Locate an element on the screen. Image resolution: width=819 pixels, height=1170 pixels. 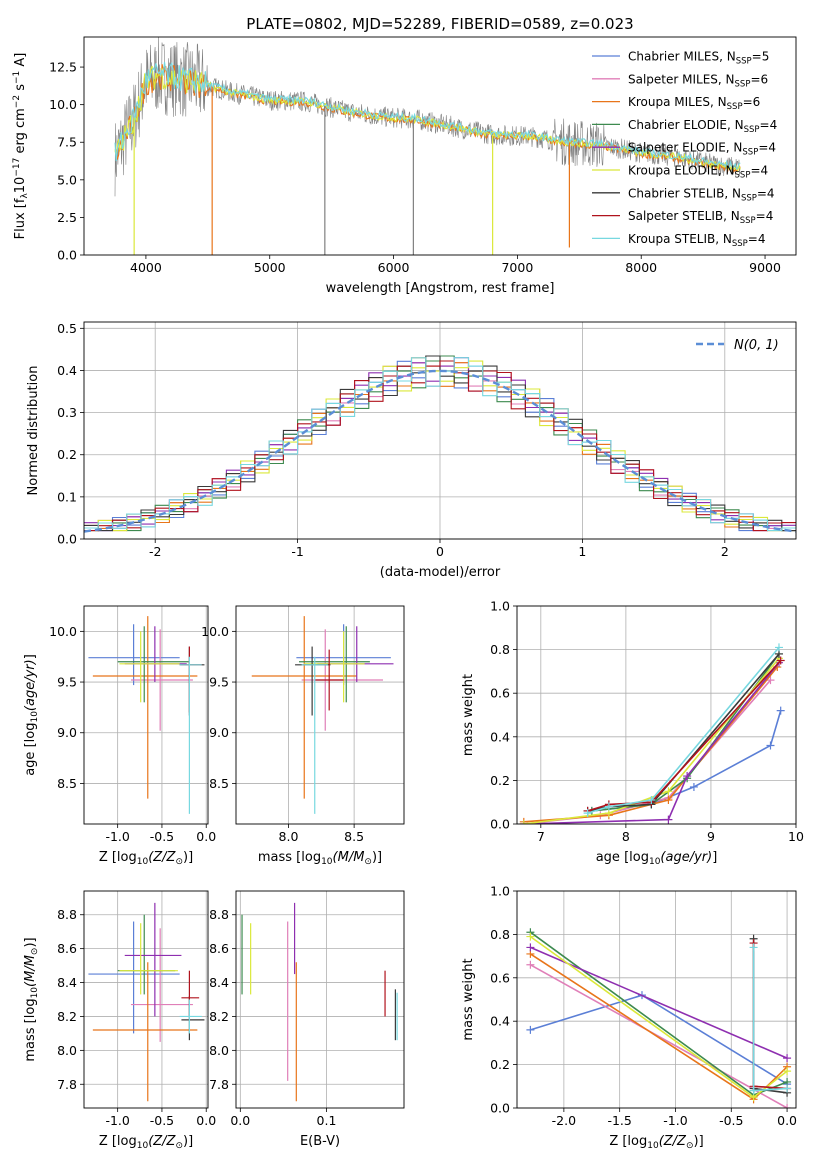
y-tick-label: 9.0 is located at coordinates (219, 732).